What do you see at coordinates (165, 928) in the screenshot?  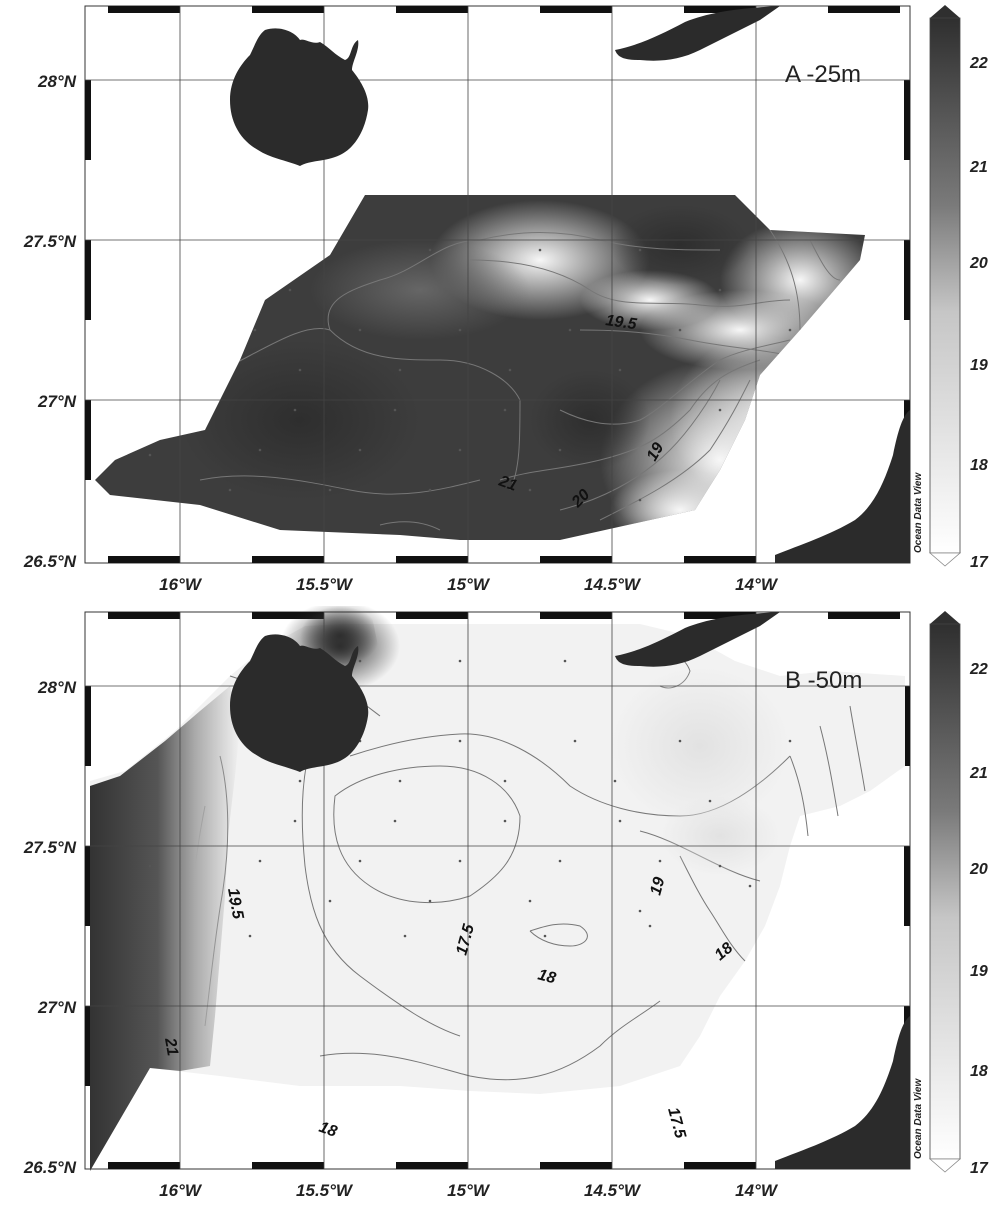 I see `warm-tongue-west` at bounding box center [165, 928].